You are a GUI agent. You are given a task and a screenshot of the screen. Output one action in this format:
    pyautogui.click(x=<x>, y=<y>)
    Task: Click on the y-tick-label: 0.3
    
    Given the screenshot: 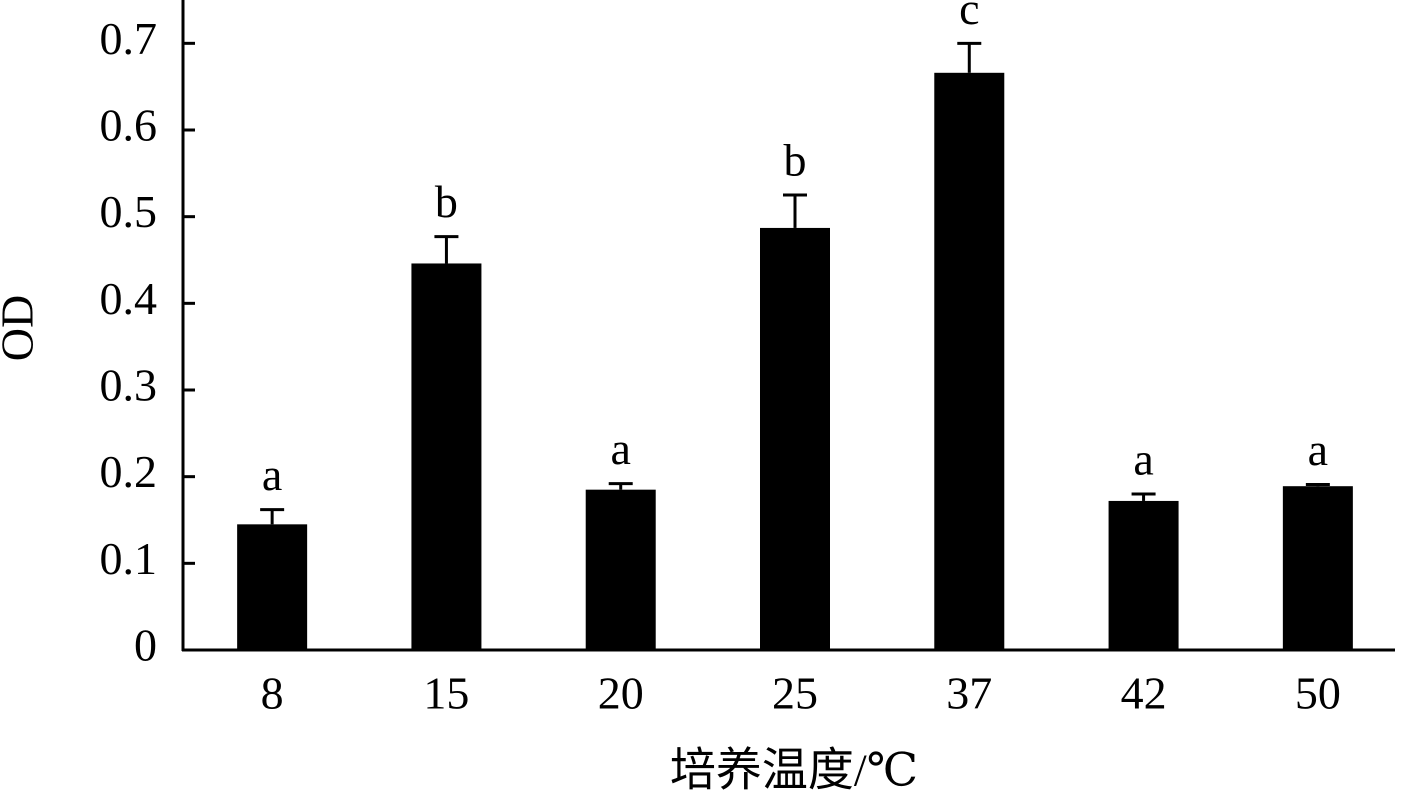 What is the action you would take?
    pyautogui.click(x=129, y=385)
    